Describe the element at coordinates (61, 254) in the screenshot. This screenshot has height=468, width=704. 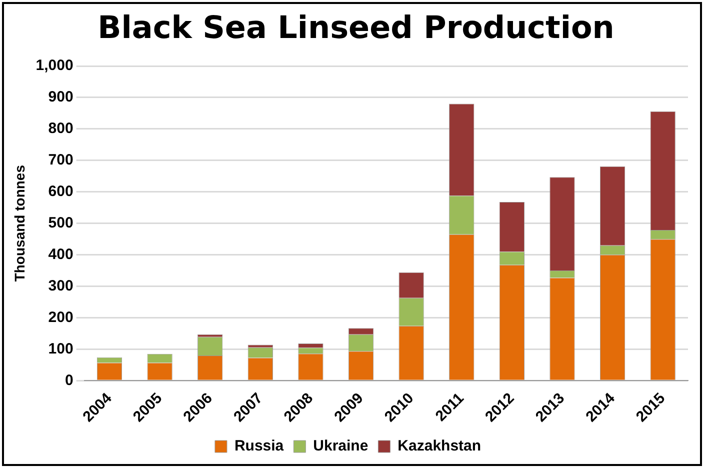
I see `y-tick-label: 400` at that location.